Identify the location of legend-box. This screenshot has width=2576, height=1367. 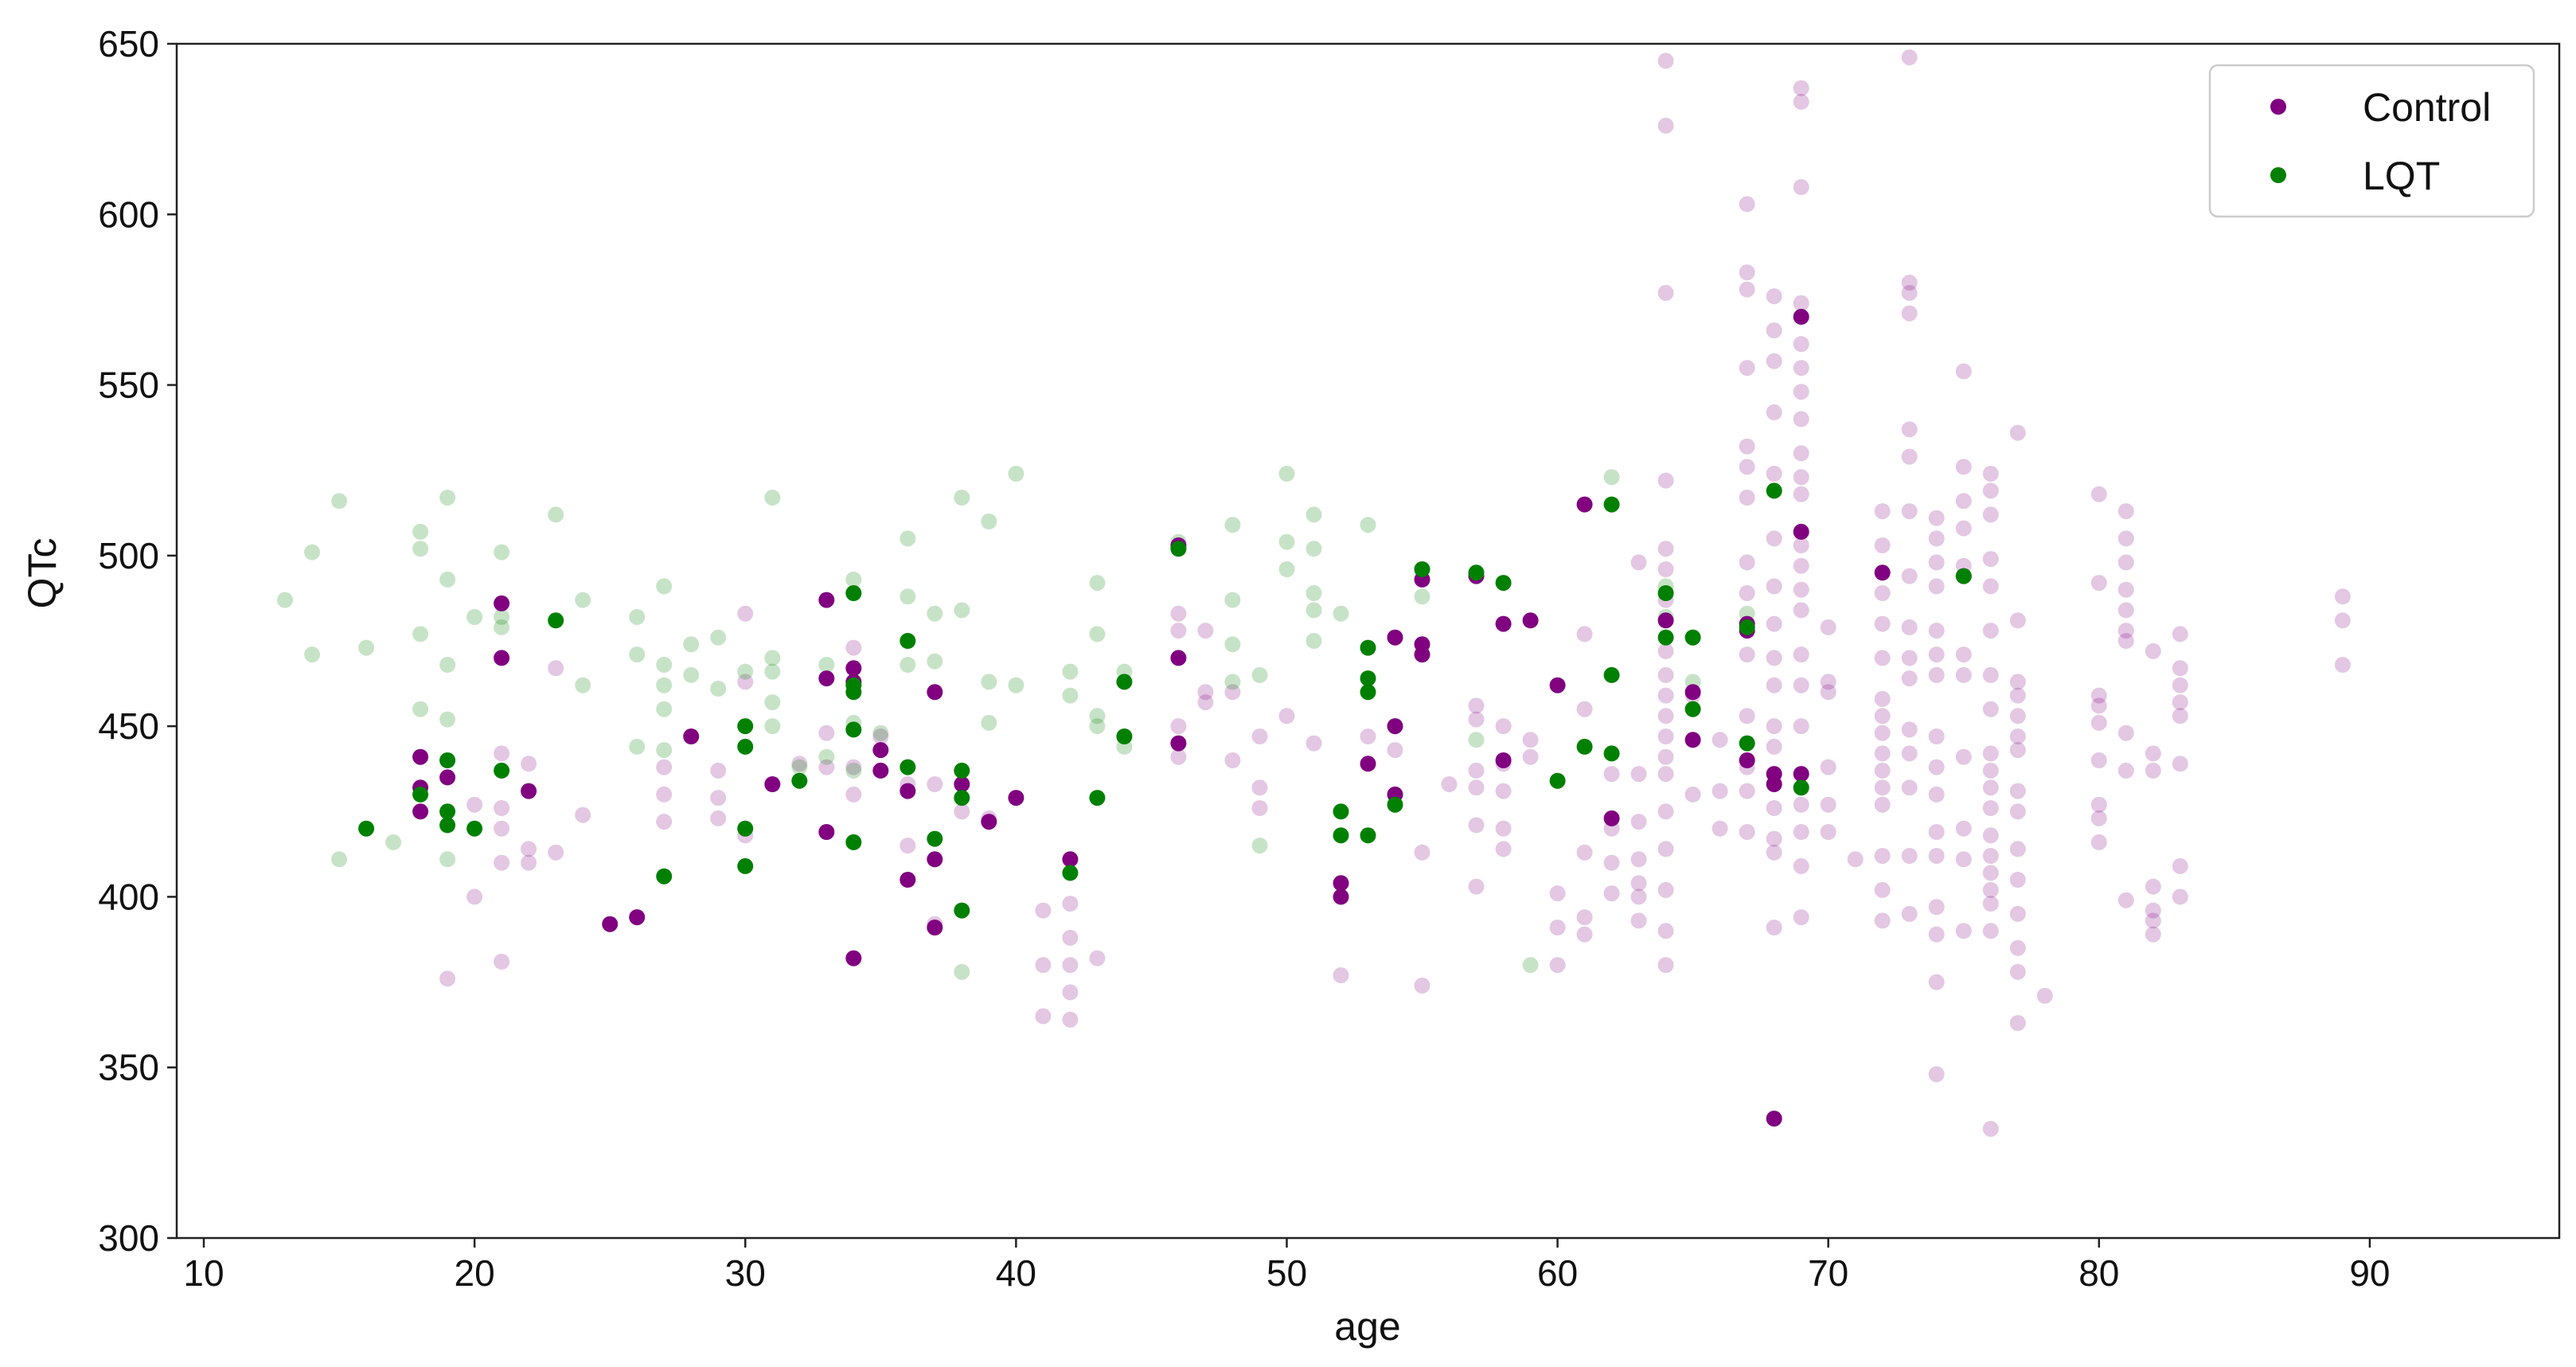
(2371, 141).